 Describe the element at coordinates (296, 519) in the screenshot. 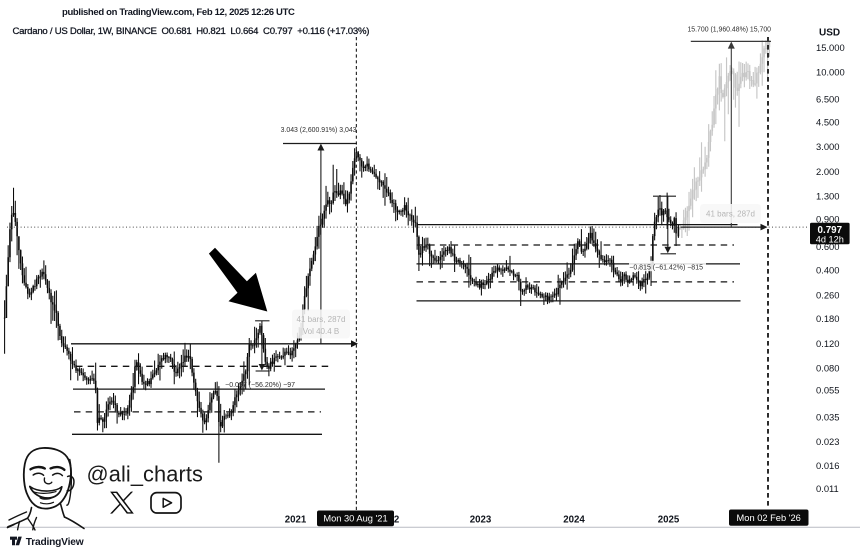

I see `svg-text: 2021` at that location.